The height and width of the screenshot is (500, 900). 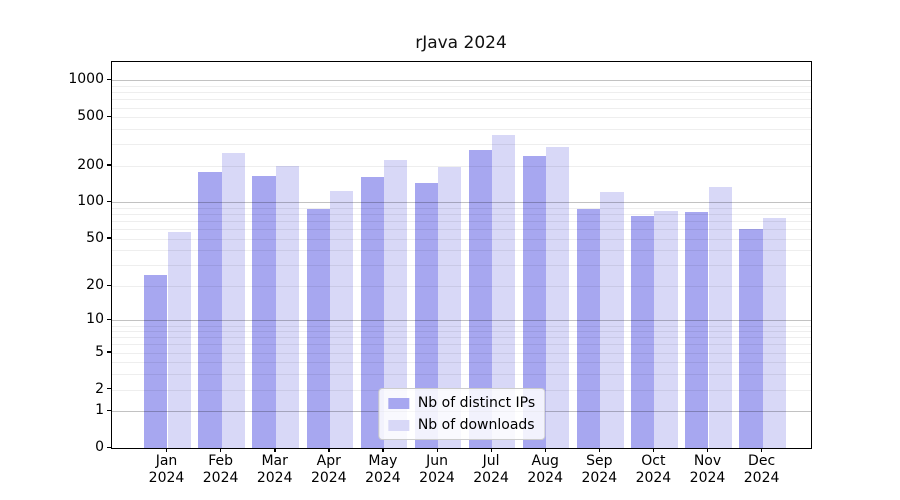 What do you see at coordinates (95, 319) in the screenshot?
I see `y-tick-label-10: 10` at bounding box center [95, 319].